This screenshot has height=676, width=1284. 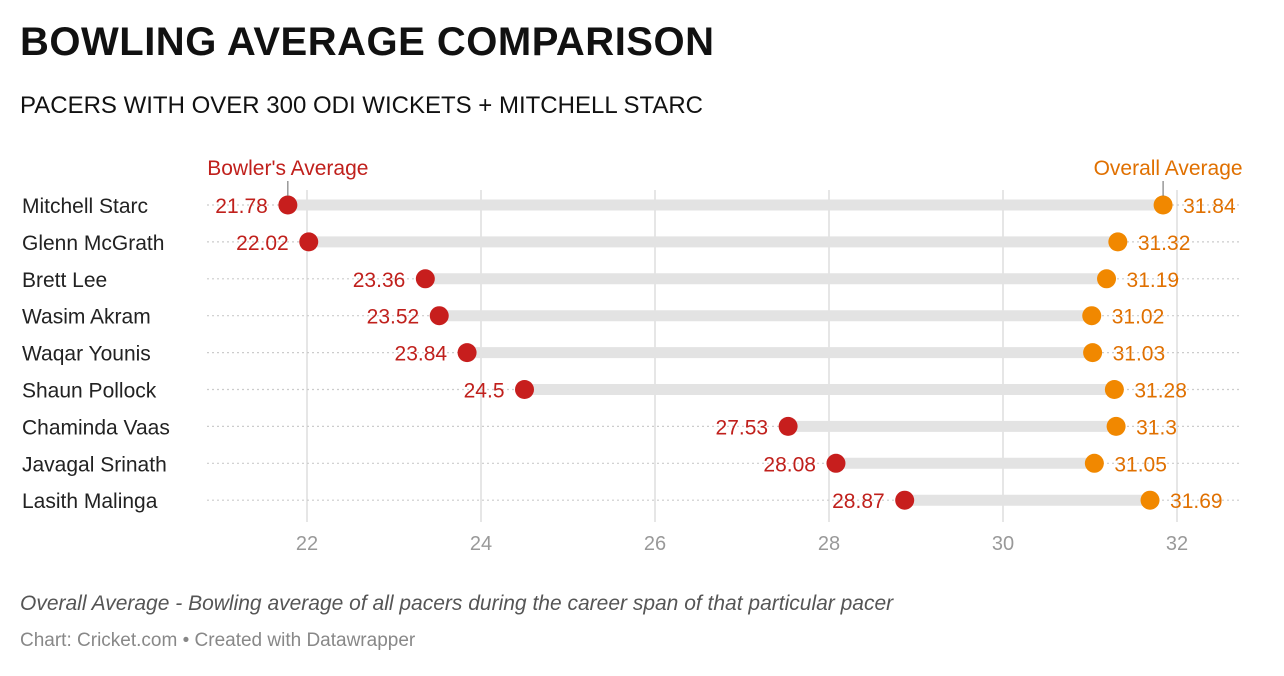 What do you see at coordinates (367, 42) in the screenshot?
I see `chart-title: BOWLING AVERAGE COMPARISON` at bounding box center [367, 42].